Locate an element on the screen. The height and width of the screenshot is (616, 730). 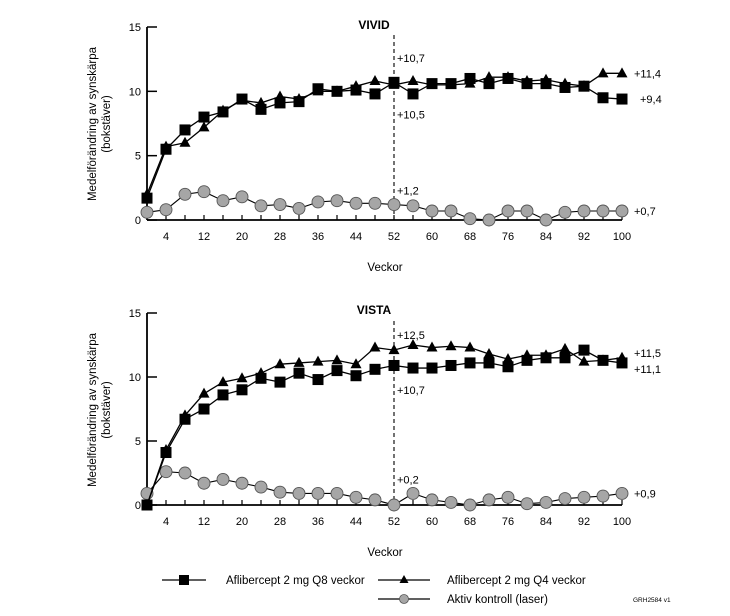
vivid-y-tick-label: 10 is located at coordinates (135, 92).